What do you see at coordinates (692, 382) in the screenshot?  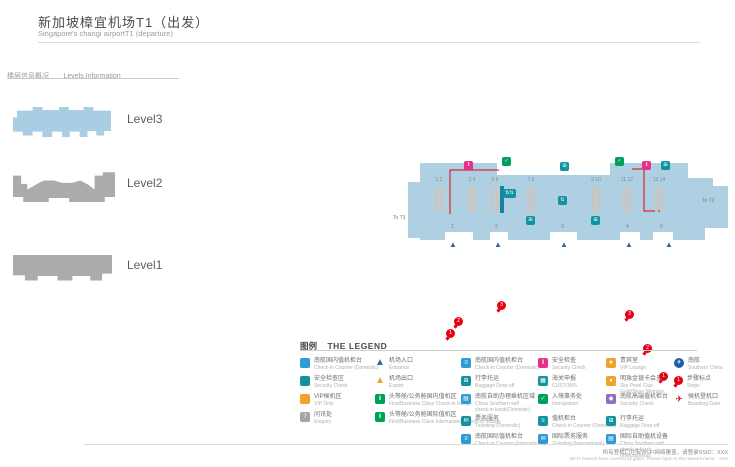 I see `legend-item: 1 步骤标点 Steps` at bounding box center [692, 382].